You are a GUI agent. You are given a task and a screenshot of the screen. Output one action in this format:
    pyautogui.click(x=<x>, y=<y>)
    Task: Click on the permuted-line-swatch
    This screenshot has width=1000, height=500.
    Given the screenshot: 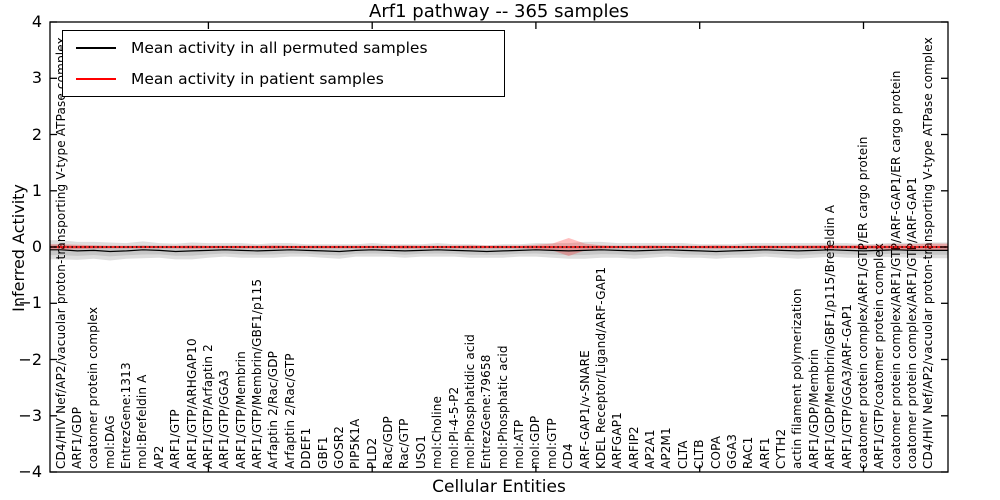 What is the action you would take?
    pyautogui.click(x=96, y=48)
    